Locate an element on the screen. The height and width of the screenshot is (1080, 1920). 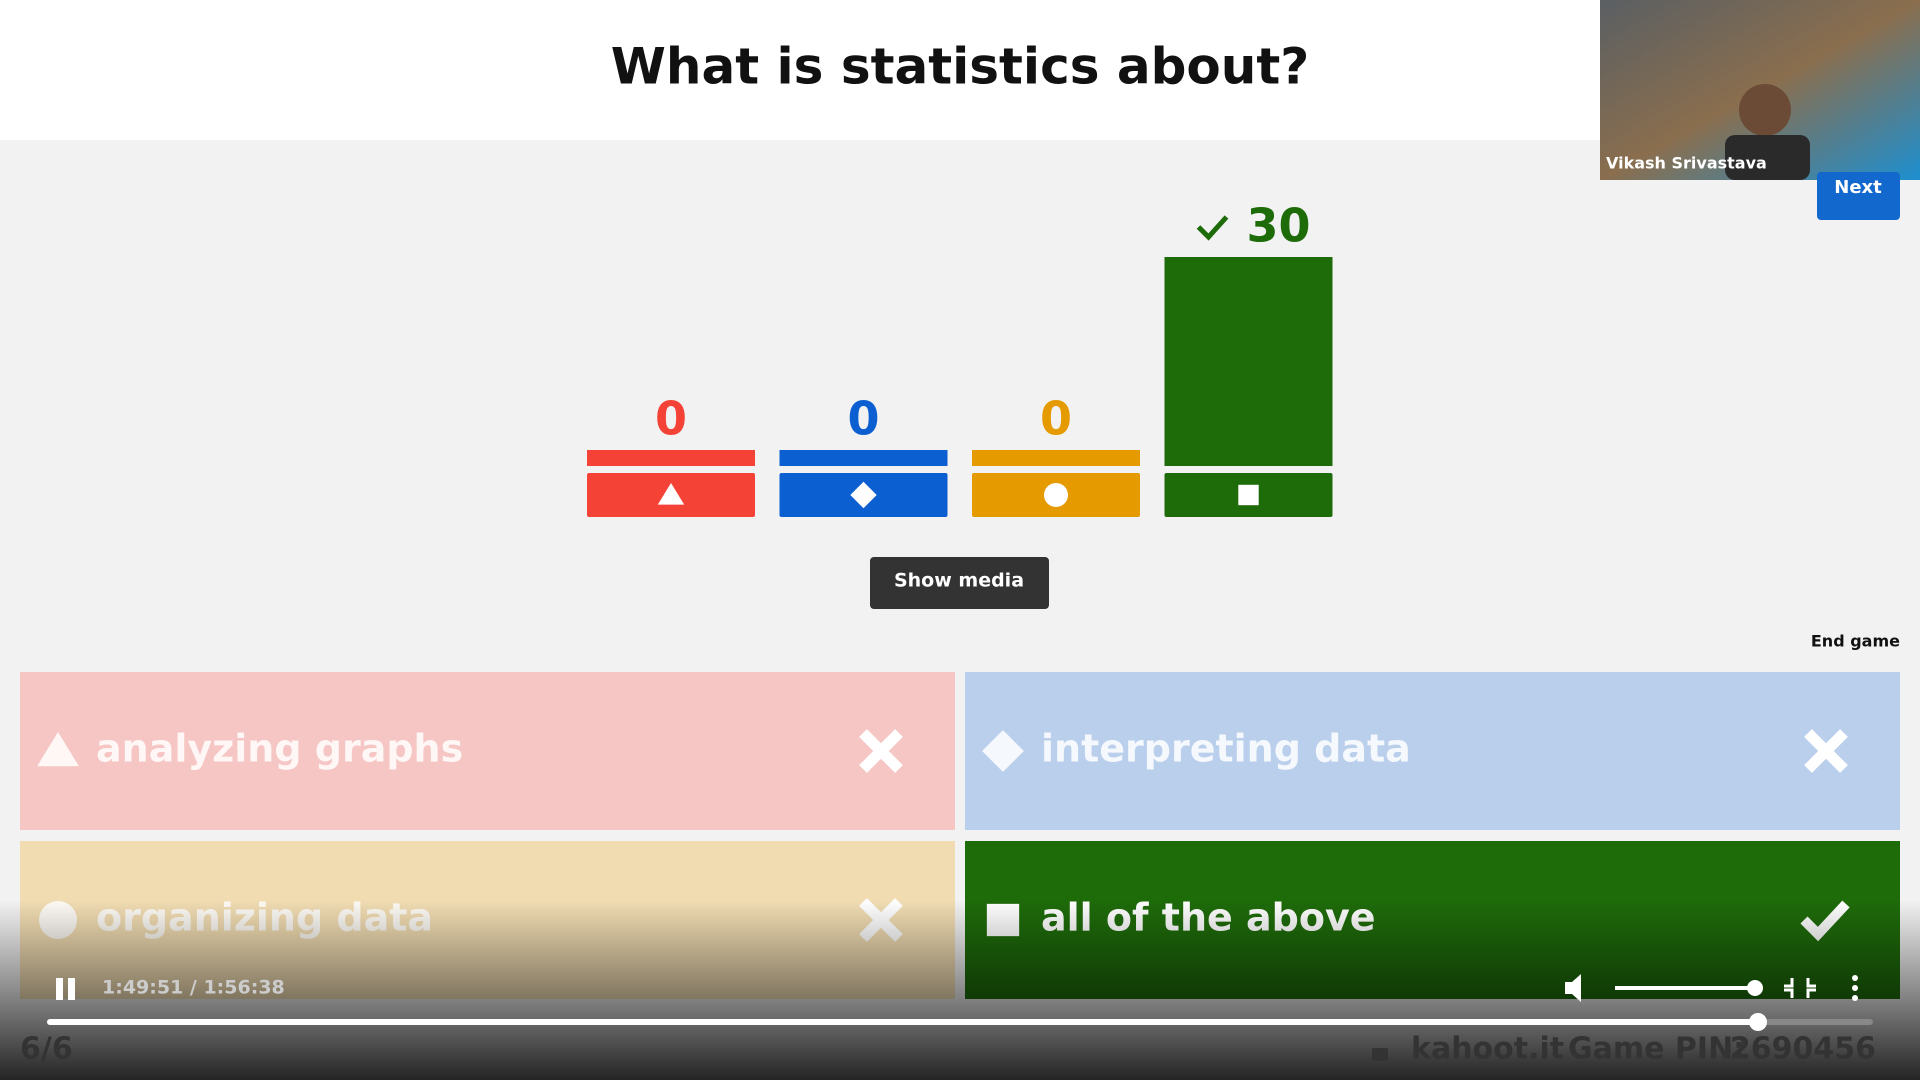
show-media-button is located at coordinates (959, 583).